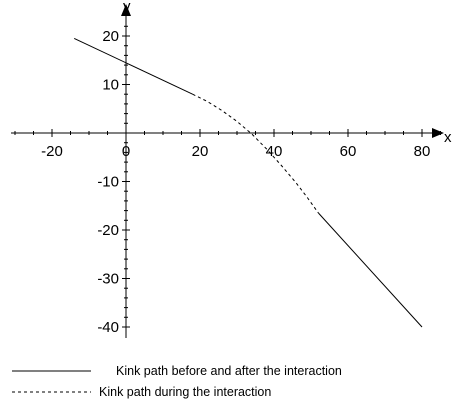 This screenshot has width=452, height=406. Describe the element at coordinates (108, 327) in the screenshot. I see `y-tick-label: -40` at that location.